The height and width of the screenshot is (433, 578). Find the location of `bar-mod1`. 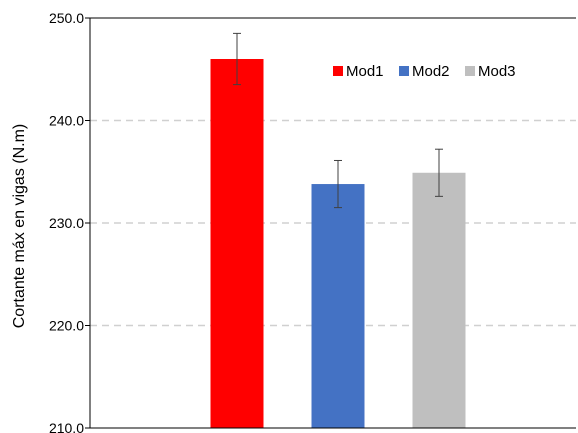

bar-mod1 is located at coordinates (237, 243).